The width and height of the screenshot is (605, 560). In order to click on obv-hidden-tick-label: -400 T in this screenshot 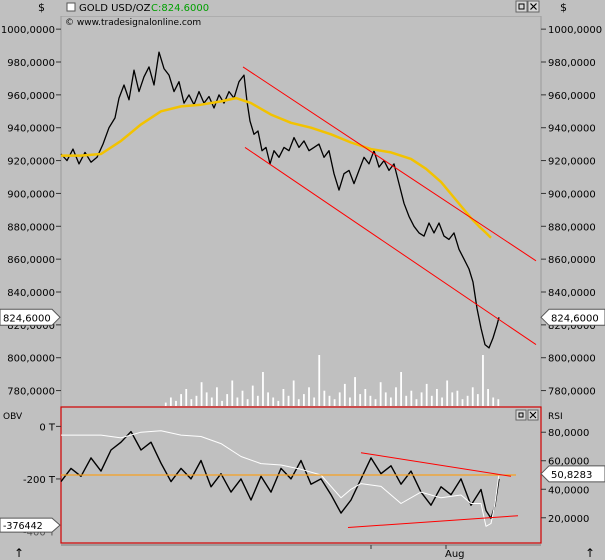, I will do `click(39, 532)`.